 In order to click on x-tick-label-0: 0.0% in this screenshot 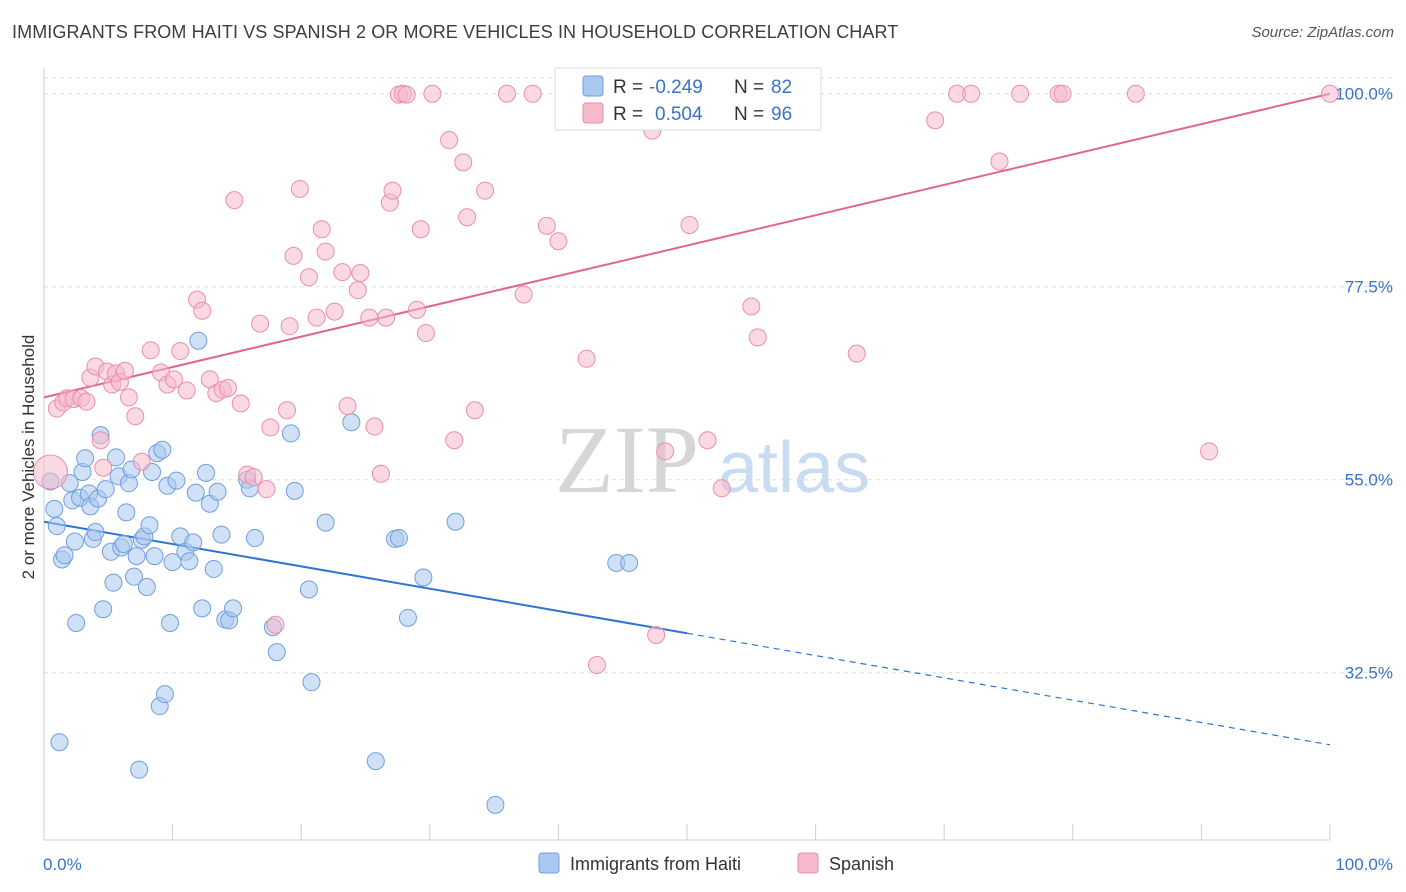, I will do `click(62, 864)`.